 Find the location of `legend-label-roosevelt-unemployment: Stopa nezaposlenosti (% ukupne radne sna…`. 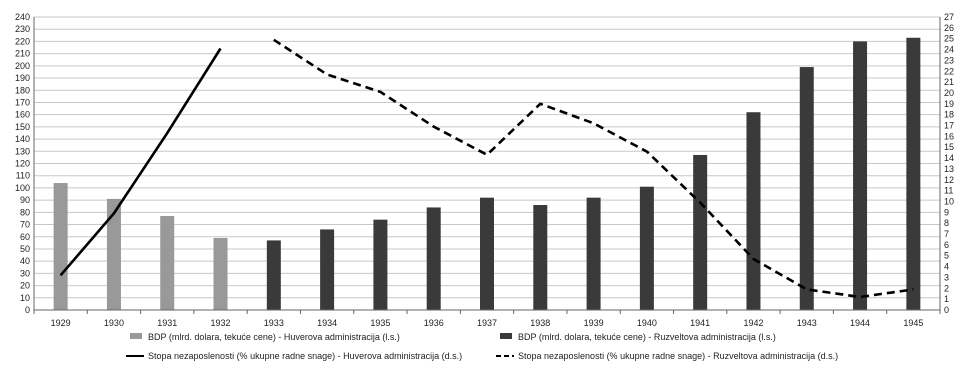

legend-label-roosevelt-unemployment: Stopa nezaposlenosti (% ukupne radne sna… is located at coordinates (678, 356).